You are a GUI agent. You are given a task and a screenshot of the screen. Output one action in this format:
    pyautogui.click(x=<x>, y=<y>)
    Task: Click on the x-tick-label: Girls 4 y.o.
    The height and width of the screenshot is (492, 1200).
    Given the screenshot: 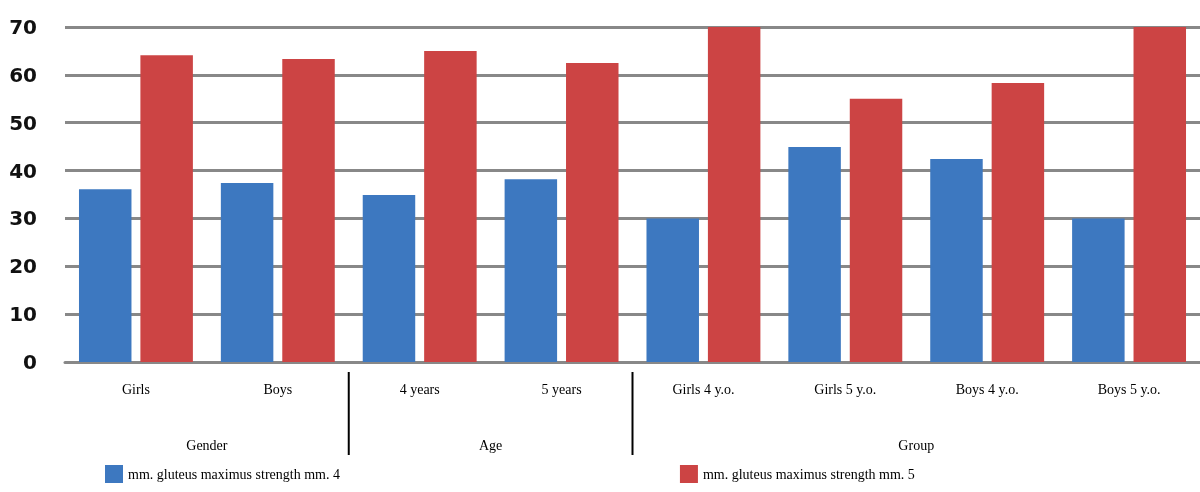 What is the action you would take?
    pyautogui.click(x=703, y=389)
    